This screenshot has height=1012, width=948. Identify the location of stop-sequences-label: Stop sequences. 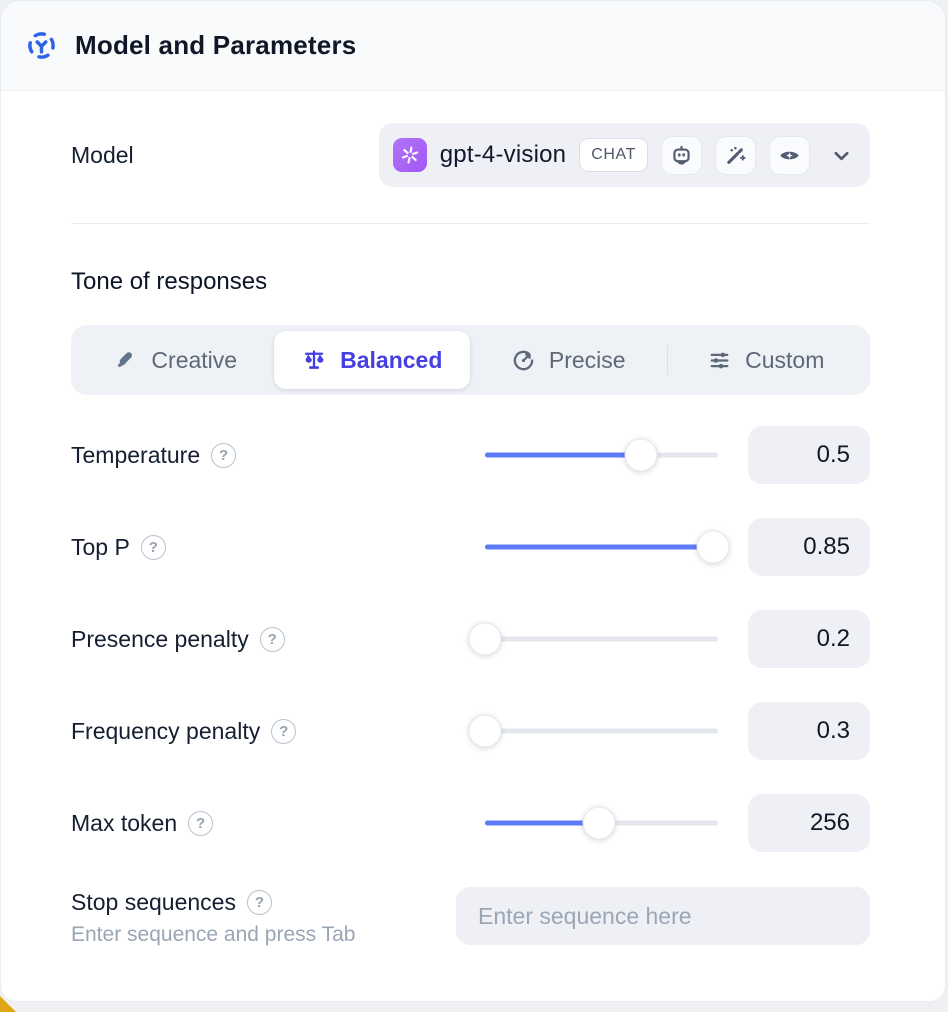
(153, 902).